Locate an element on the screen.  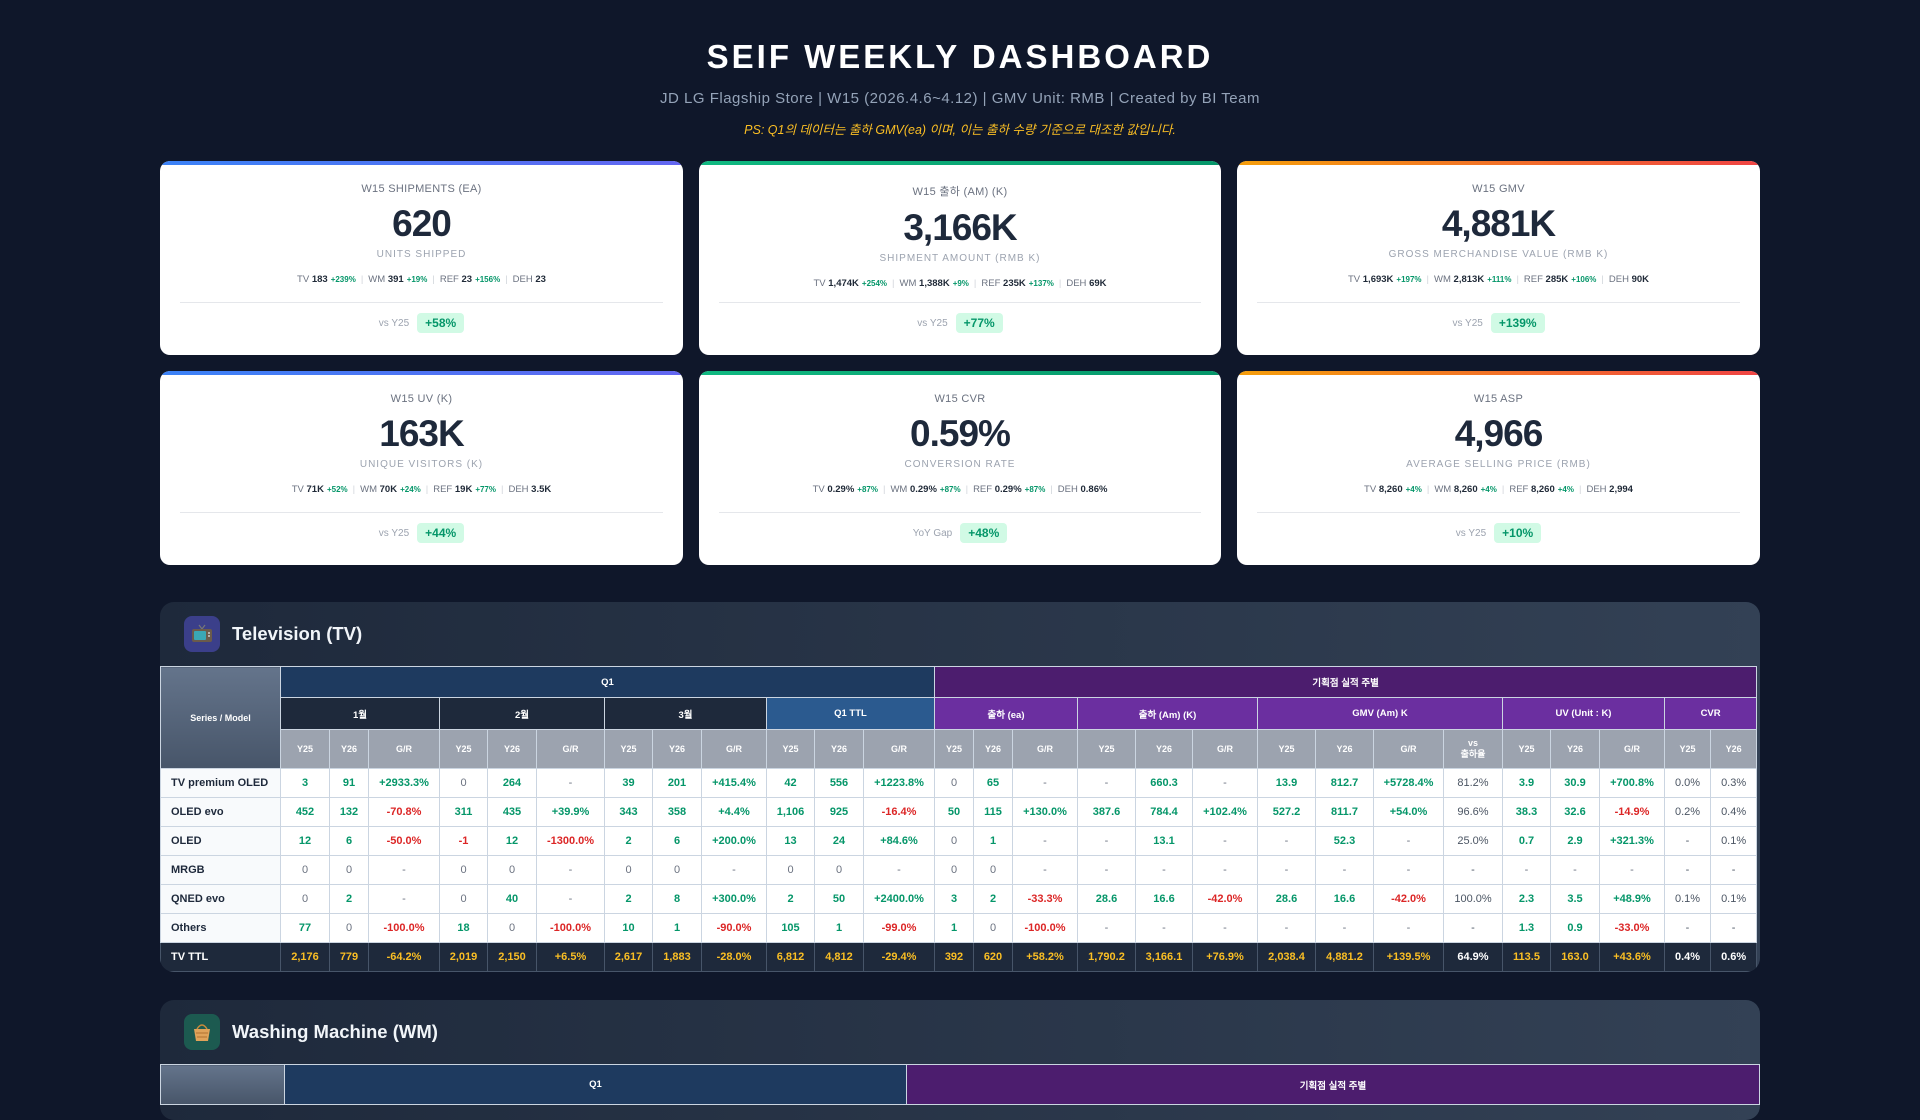
card-comparison: vs Y25 +77% is located at coordinates (960, 323).